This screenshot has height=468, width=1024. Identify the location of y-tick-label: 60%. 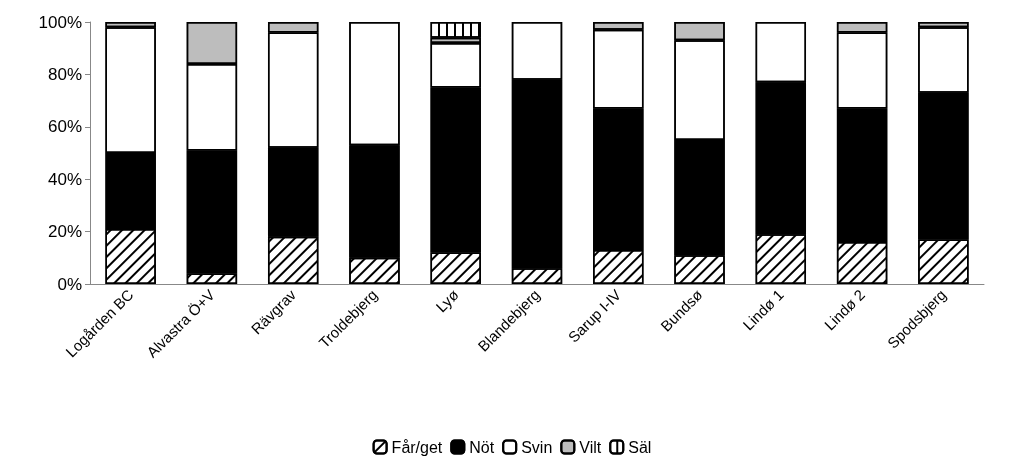
(64, 127).